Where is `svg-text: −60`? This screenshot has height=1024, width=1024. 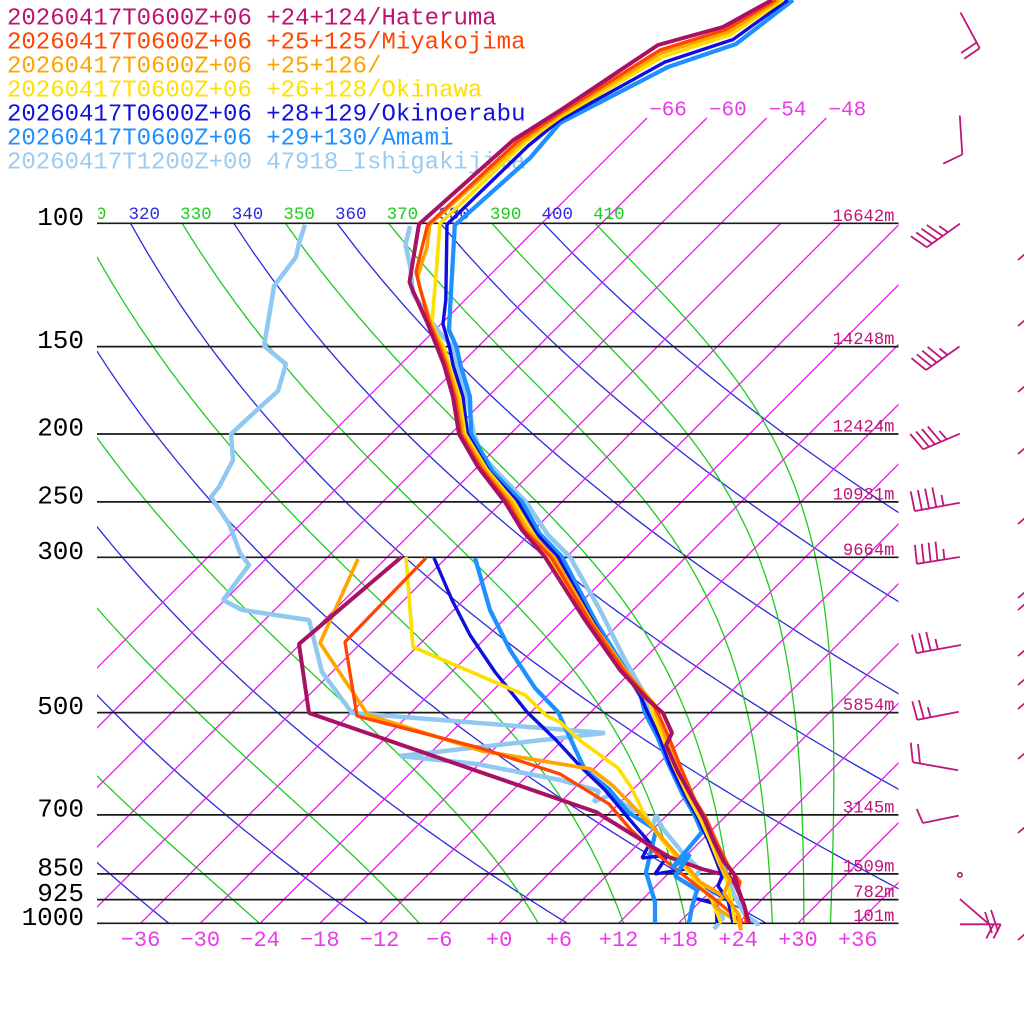
svg-text: −60 is located at coordinates (728, 111).